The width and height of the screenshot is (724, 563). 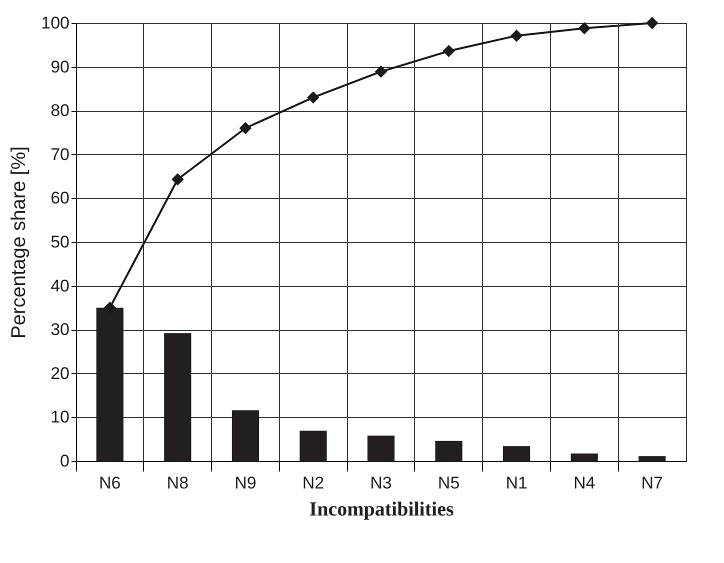 What do you see at coordinates (60, 66) in the screenshot?
I see `y-tick-label: 90` at bounding box center [60, 66].